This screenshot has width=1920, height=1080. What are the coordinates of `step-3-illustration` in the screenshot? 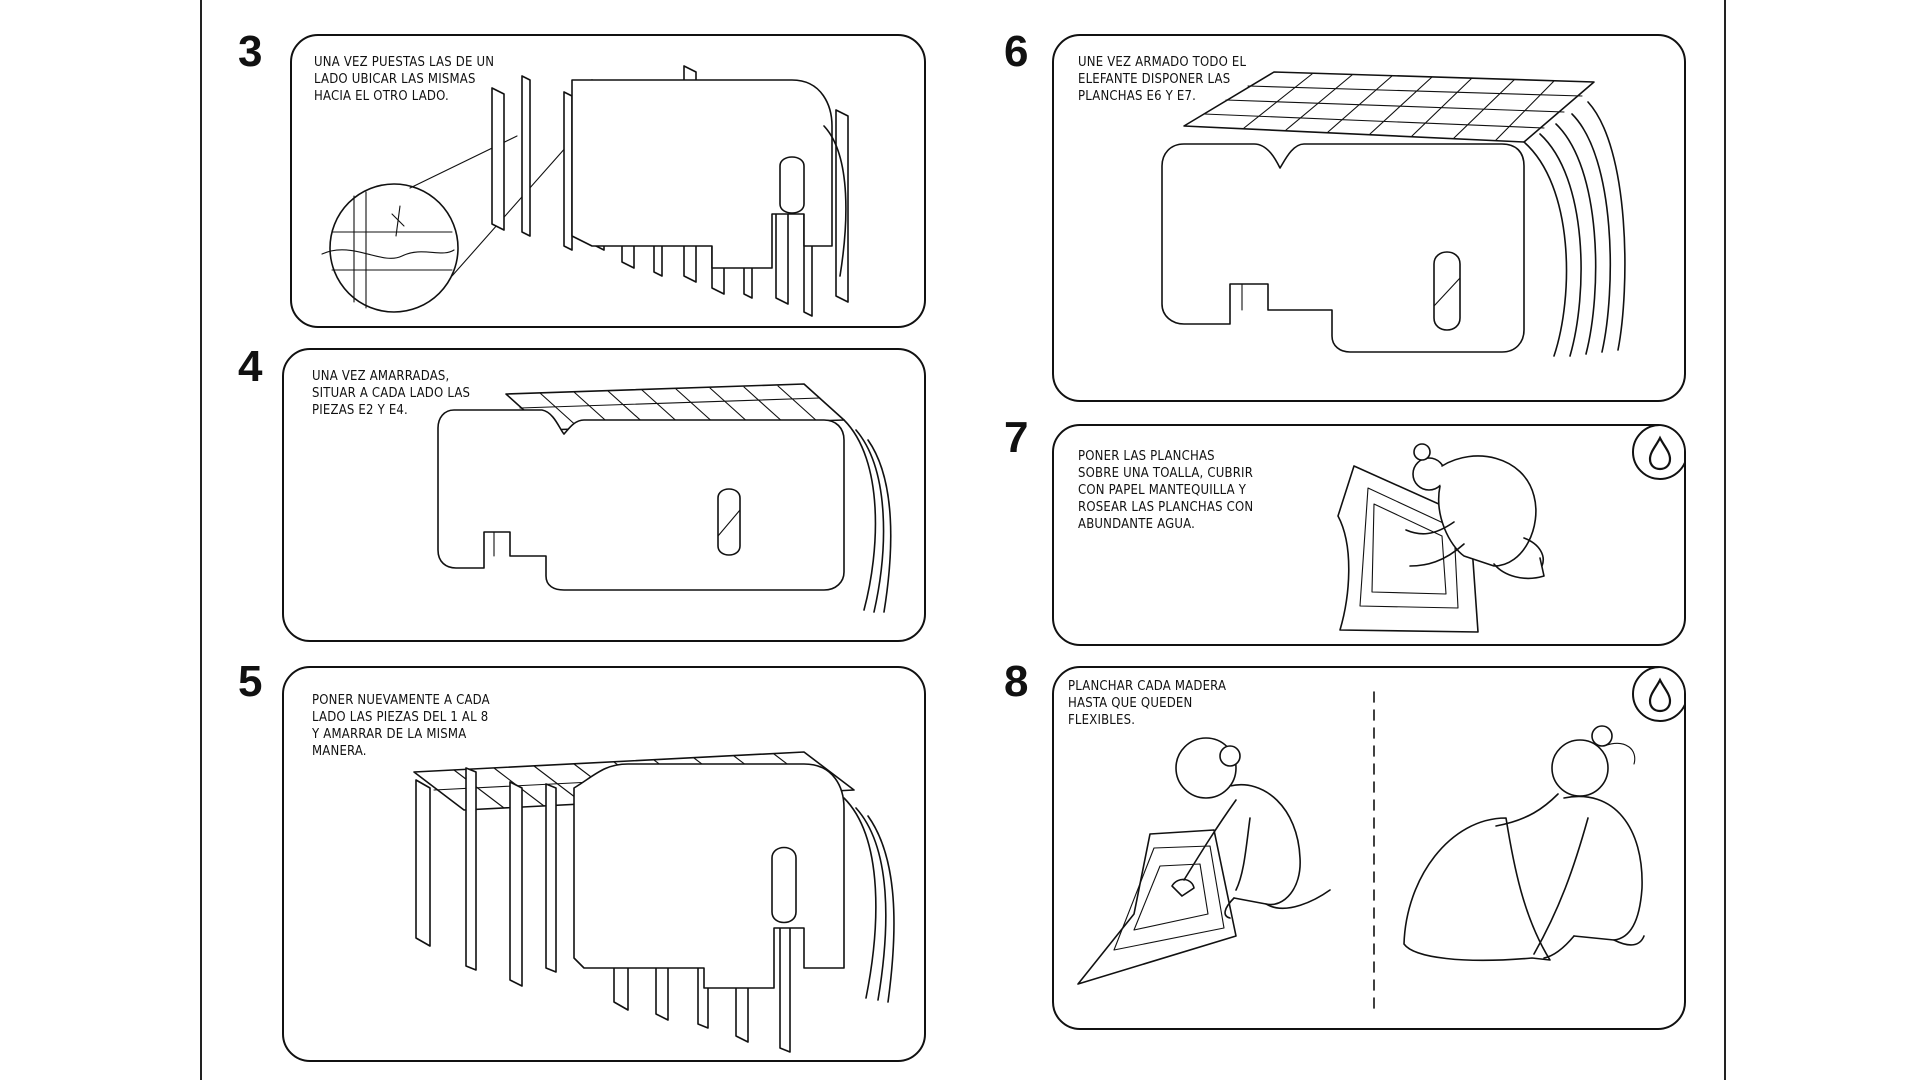 It's located at (585, 191).